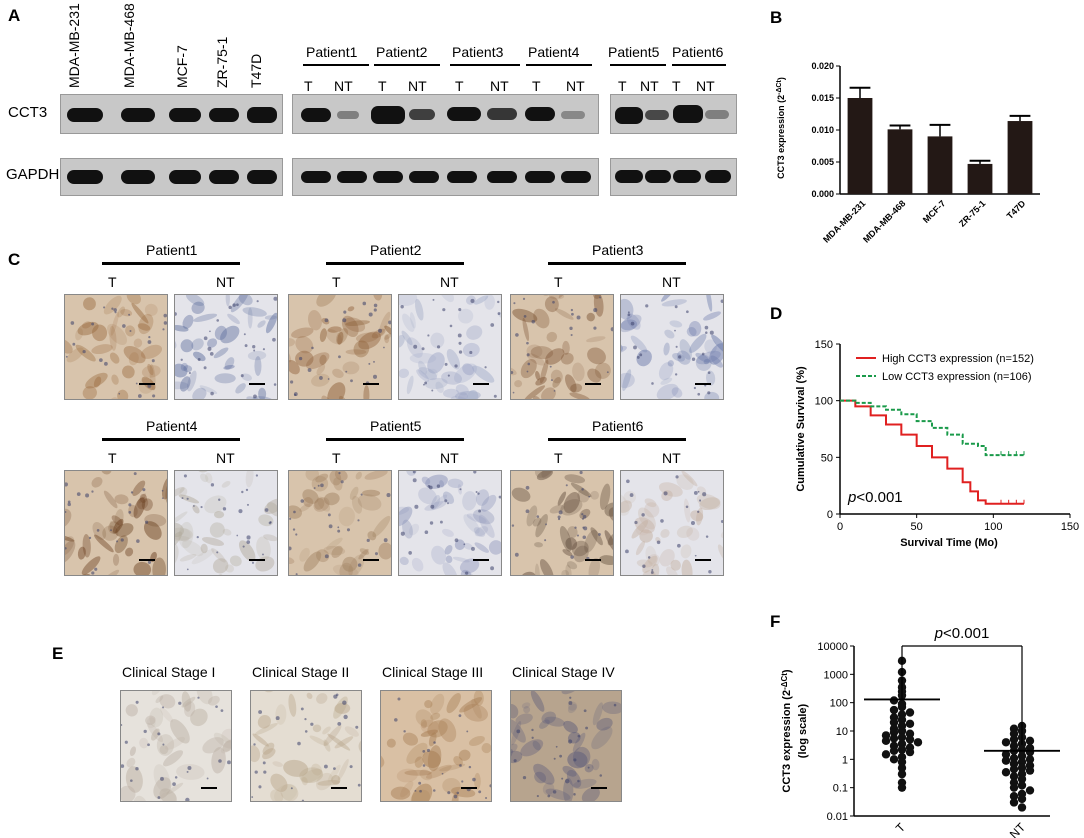 The width and height of the screenshot is (1084, 838). What do you see at coordinates (940, 165) in the screenshot?
I see `bar` at bounding box center [940, 165].